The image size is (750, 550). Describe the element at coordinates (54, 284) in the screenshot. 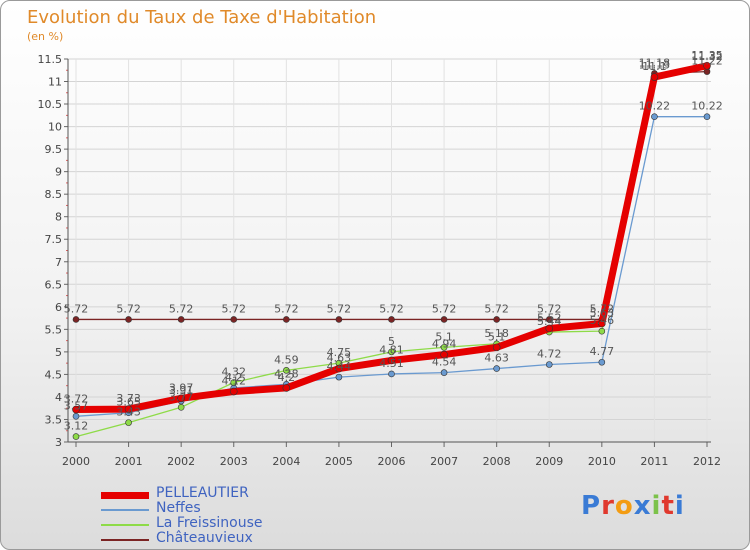

I see `y-tick-label: 6.5` at that location.